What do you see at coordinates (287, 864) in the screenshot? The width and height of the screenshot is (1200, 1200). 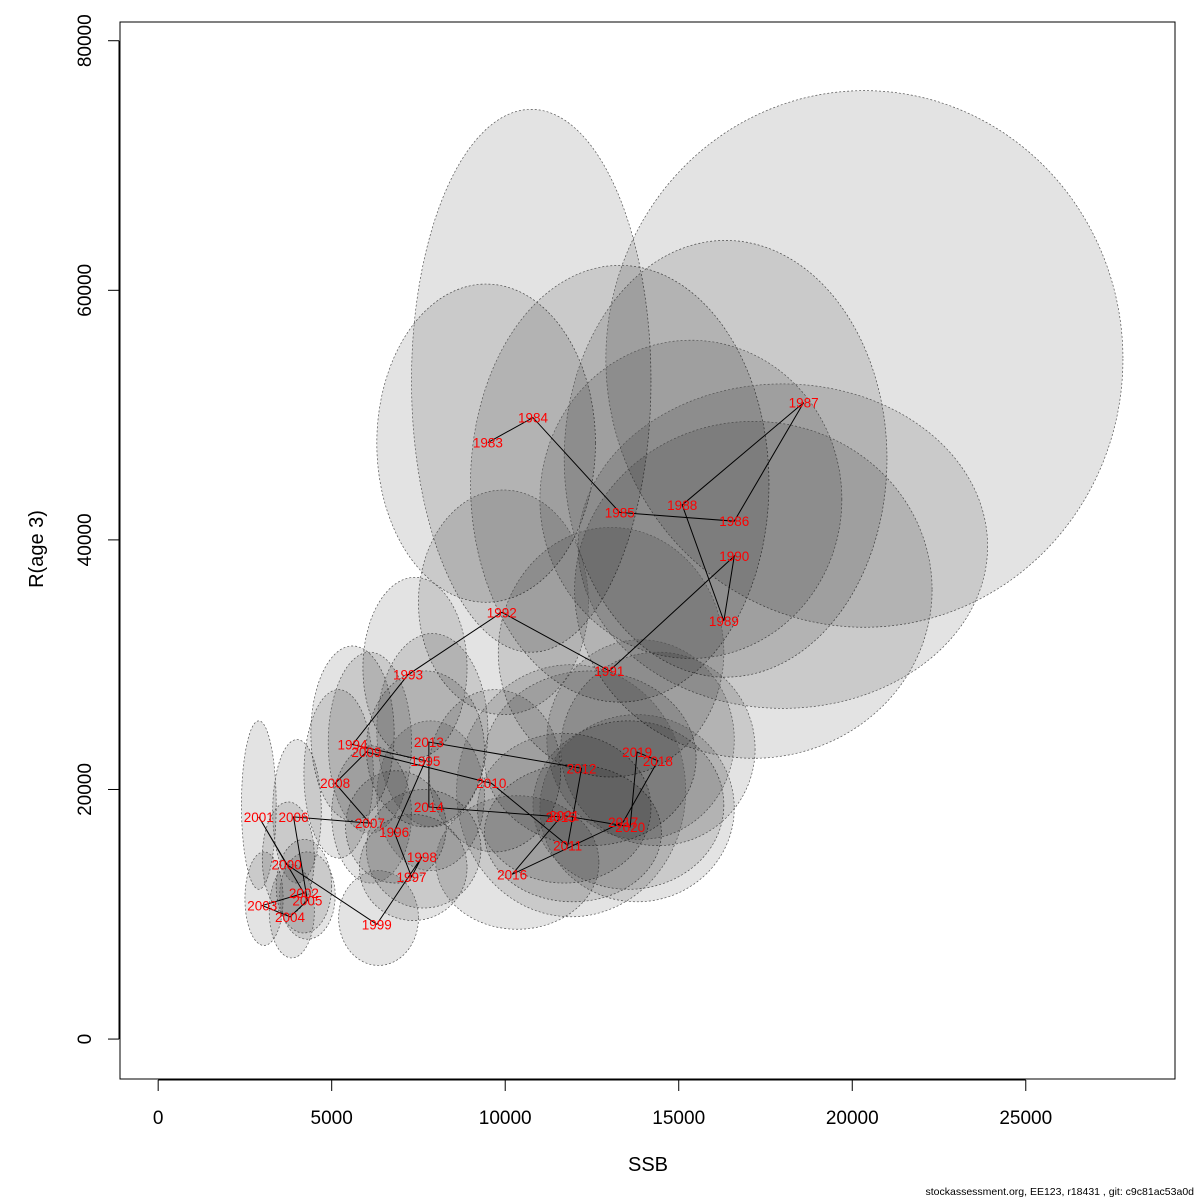 I see `year-label-2000: 2000` at bounding box center [287, 864].